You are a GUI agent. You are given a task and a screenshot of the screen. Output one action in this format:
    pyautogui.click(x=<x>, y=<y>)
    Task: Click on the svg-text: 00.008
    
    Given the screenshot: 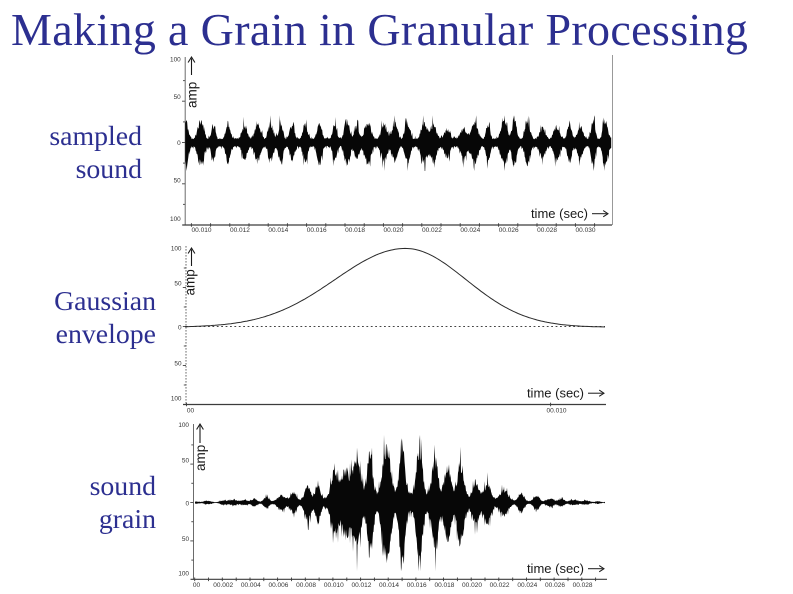 What is the action you would take?
    pyautogui.click(x=306, y=585)
    